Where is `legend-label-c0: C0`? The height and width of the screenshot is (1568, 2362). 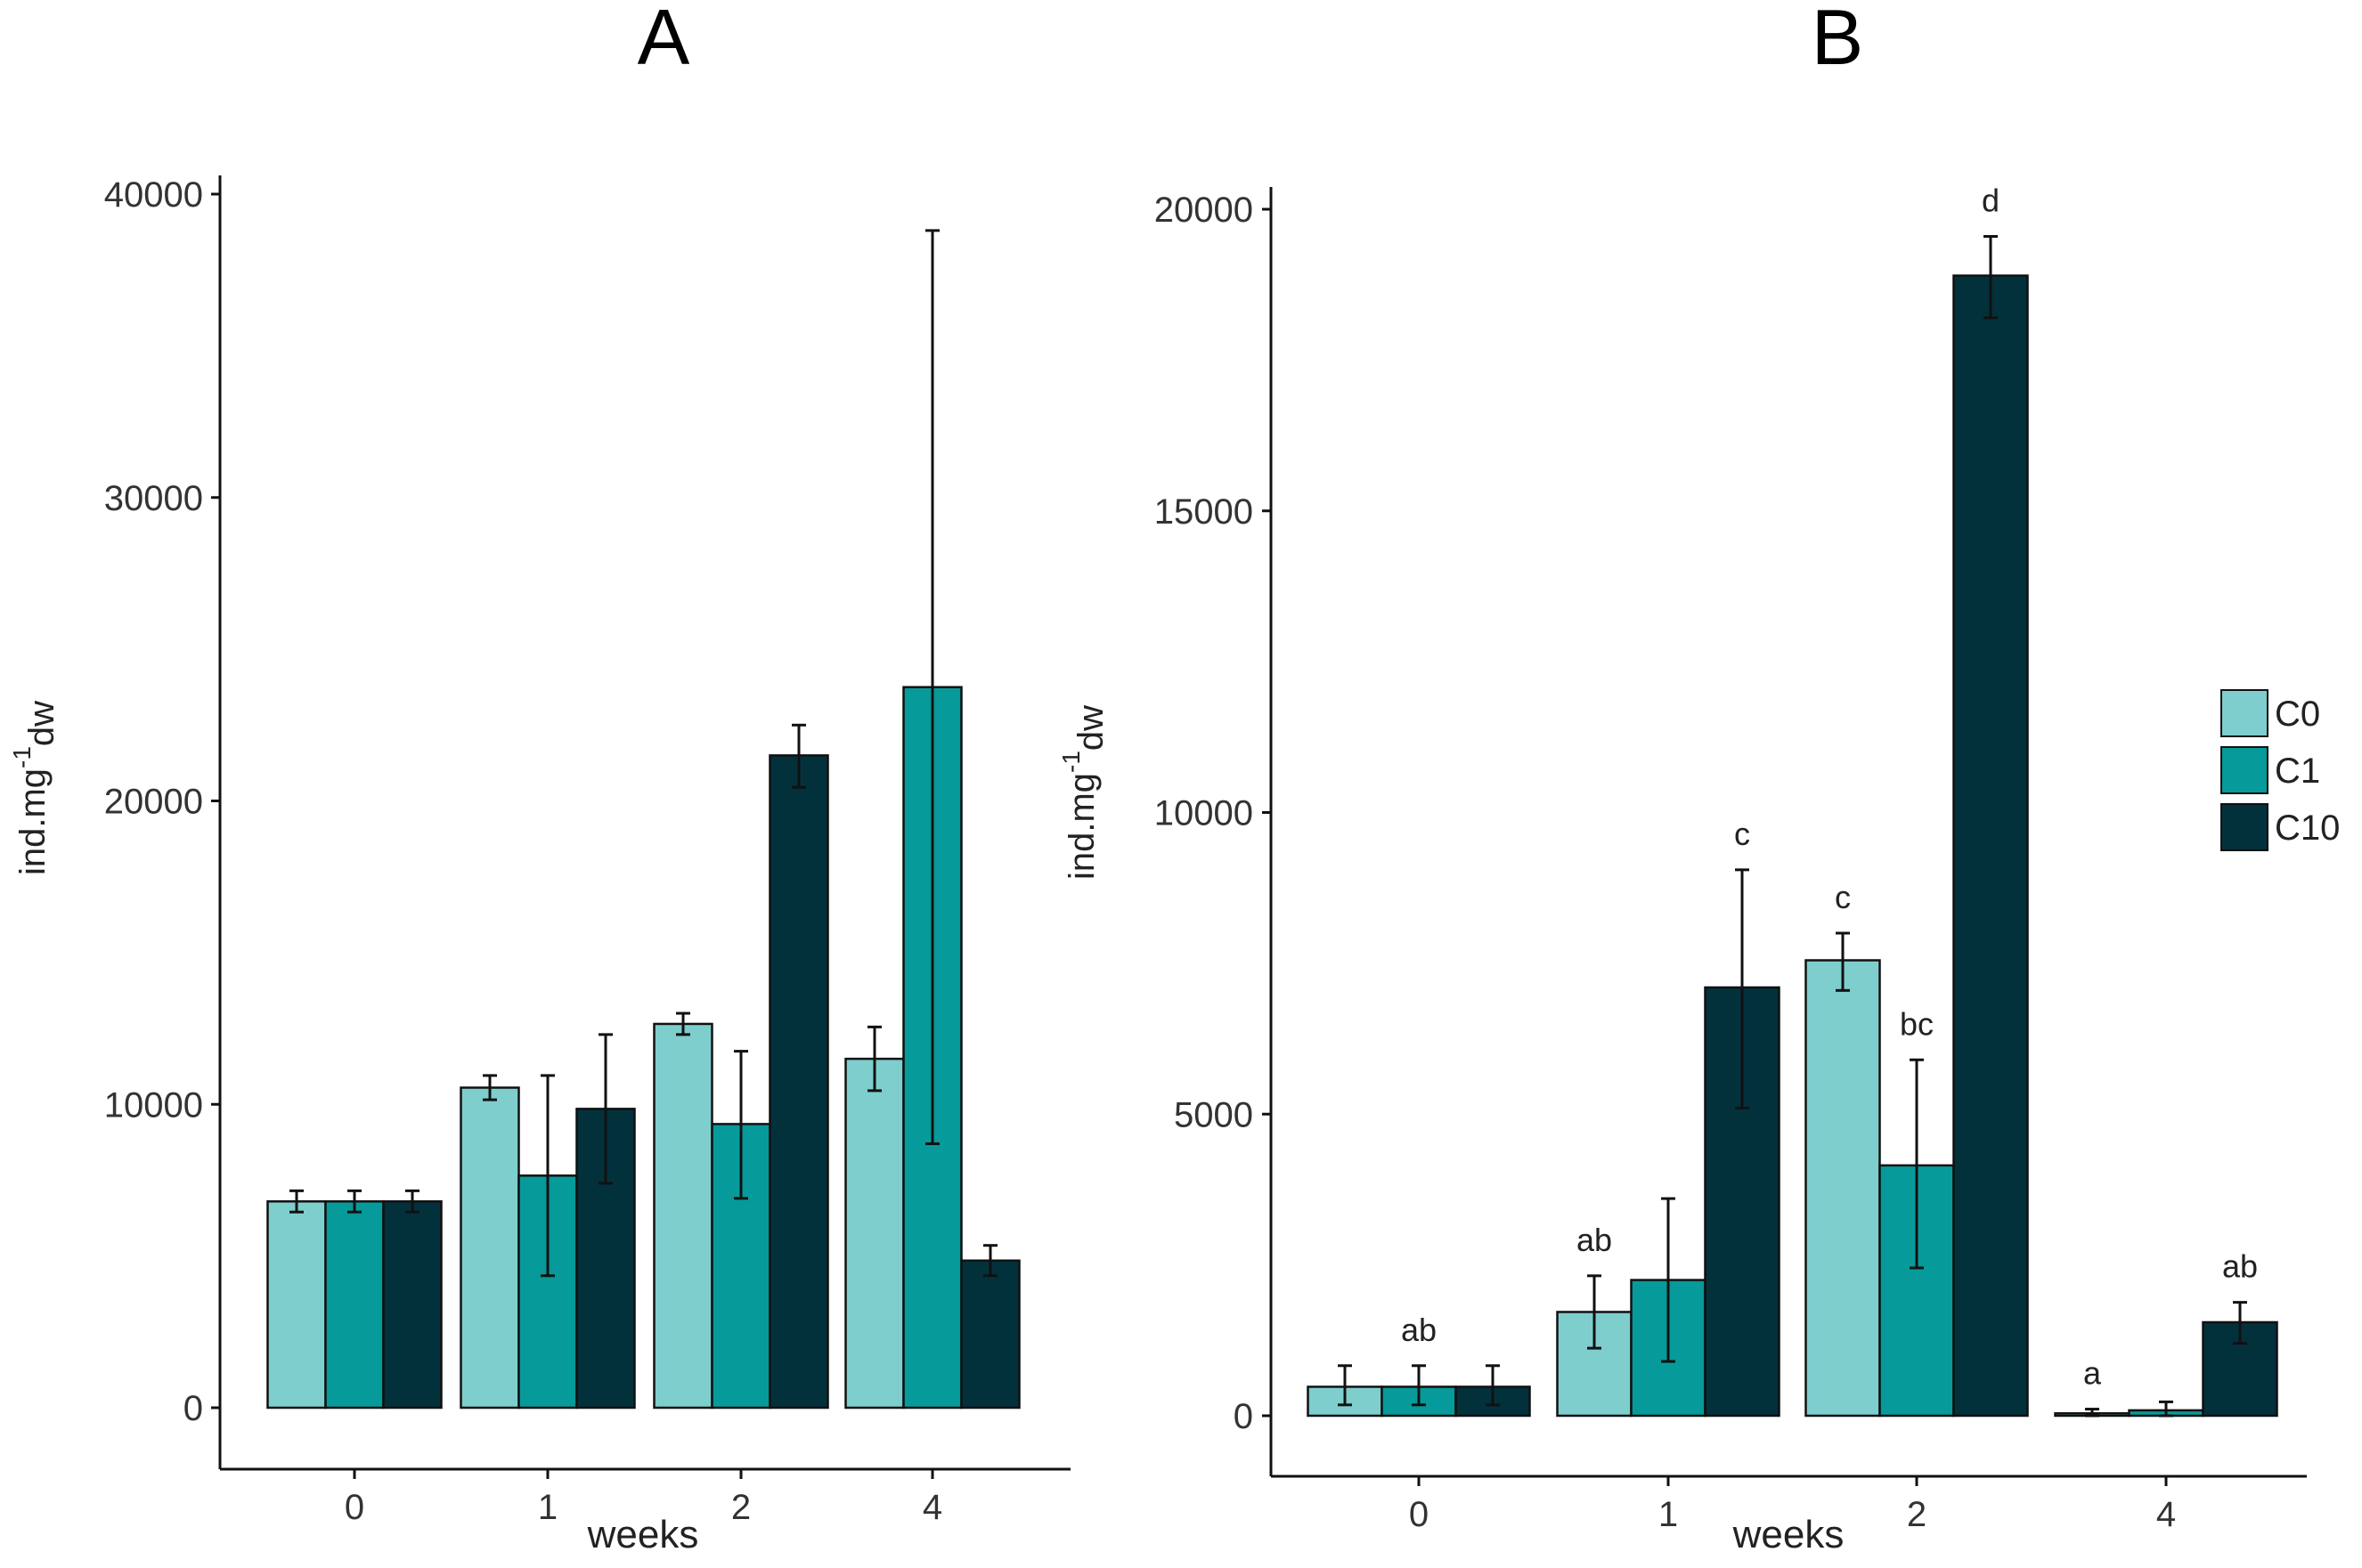 legend-label-c0: C0 is located at coordinates (2298, 714).